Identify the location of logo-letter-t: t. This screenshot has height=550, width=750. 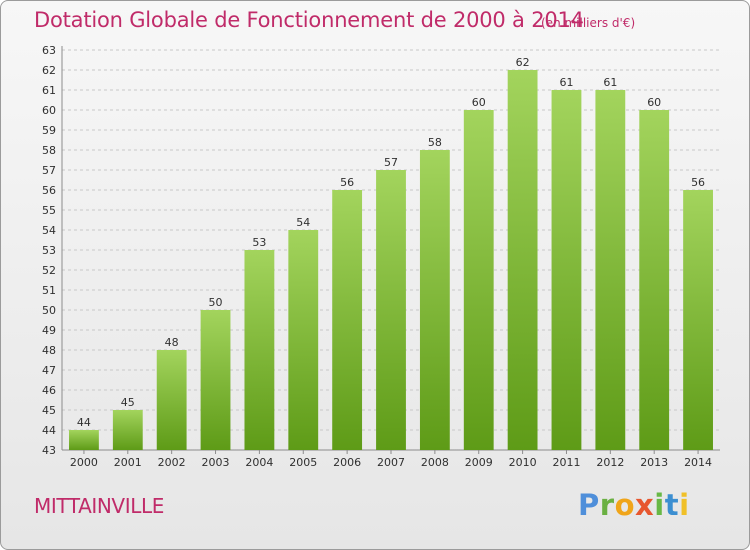
(672, 505).